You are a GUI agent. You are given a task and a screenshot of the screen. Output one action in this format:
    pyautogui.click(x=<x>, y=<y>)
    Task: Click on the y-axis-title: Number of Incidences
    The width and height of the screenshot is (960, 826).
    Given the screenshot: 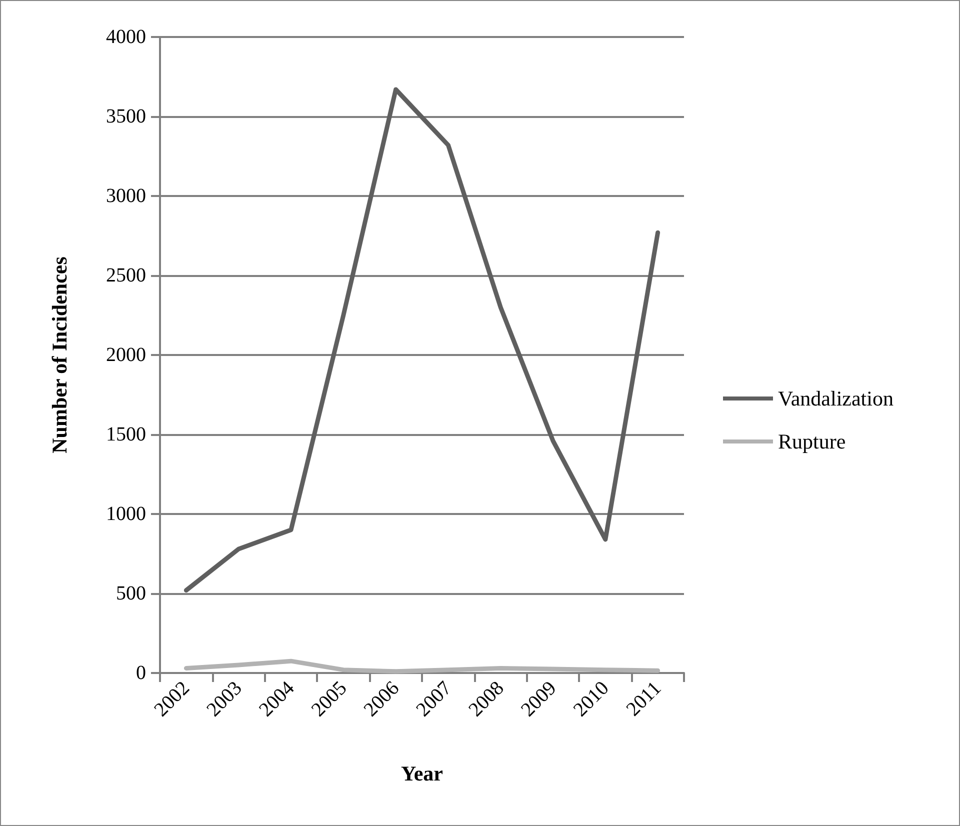 What is the action you would take?
    pyautogui.click(x=60, y=355)
    